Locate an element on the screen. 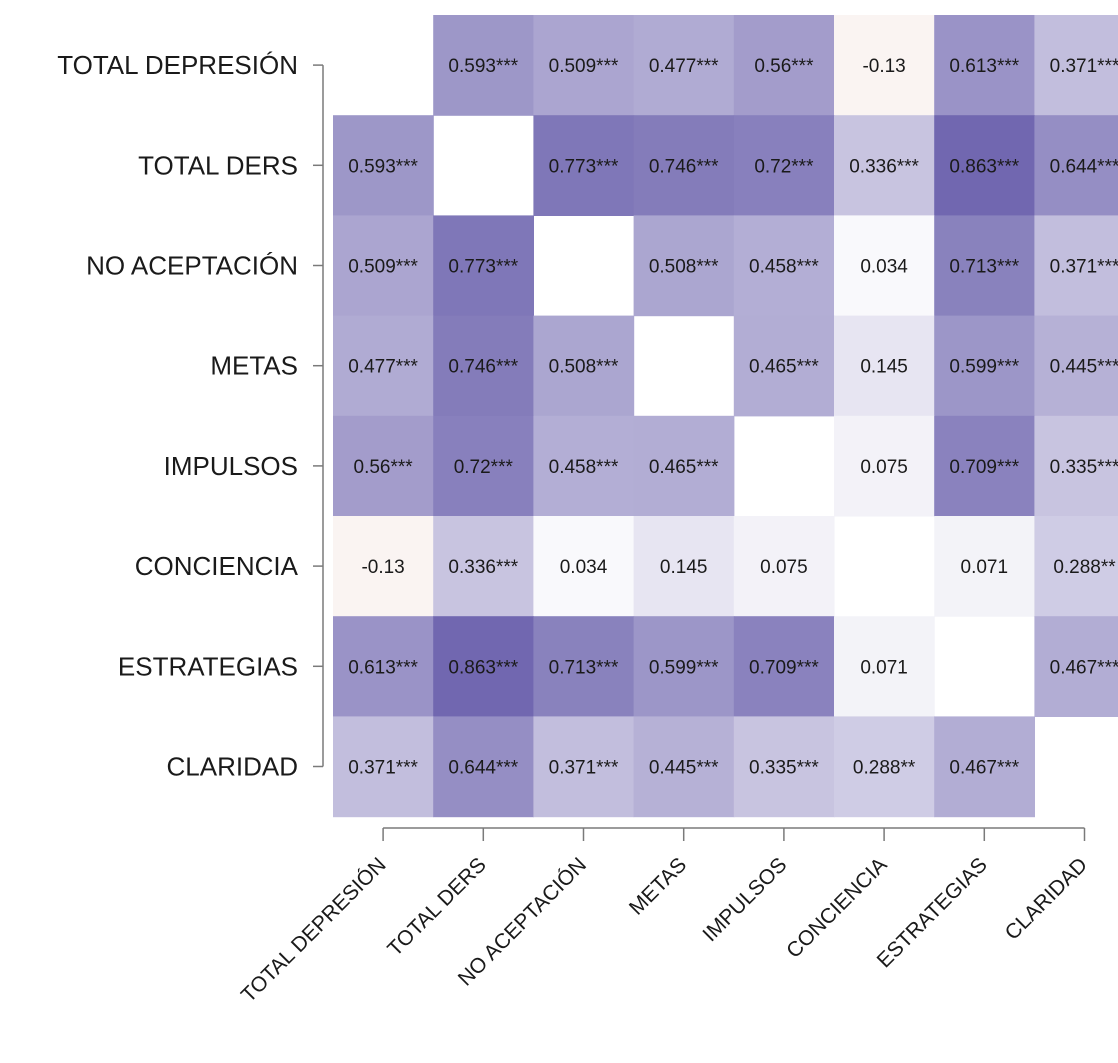  y-tick-label: TOTAL DEPRESIÓN is located at coordinates (177, 65).